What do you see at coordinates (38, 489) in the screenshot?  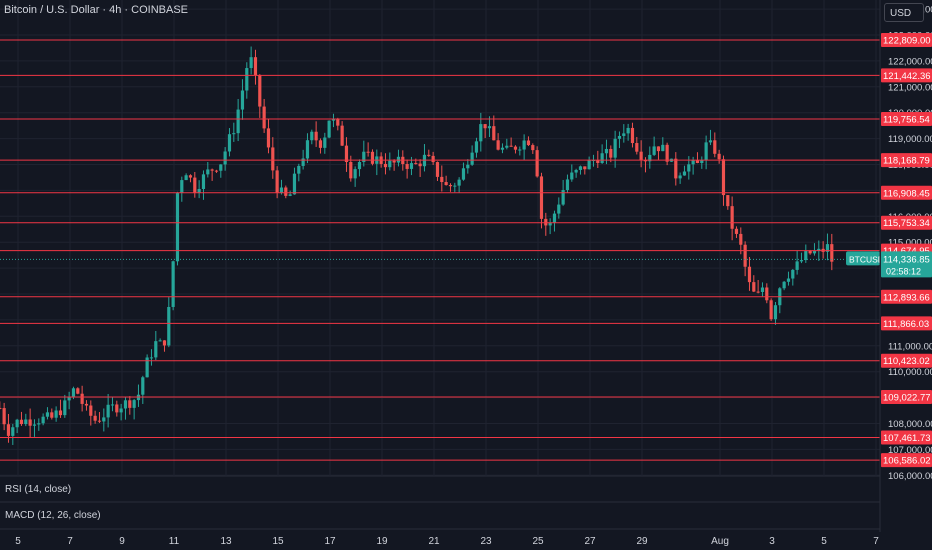 I see `rsi-indicator-title: RSI (14, close)` at bounding box center [38, 489].